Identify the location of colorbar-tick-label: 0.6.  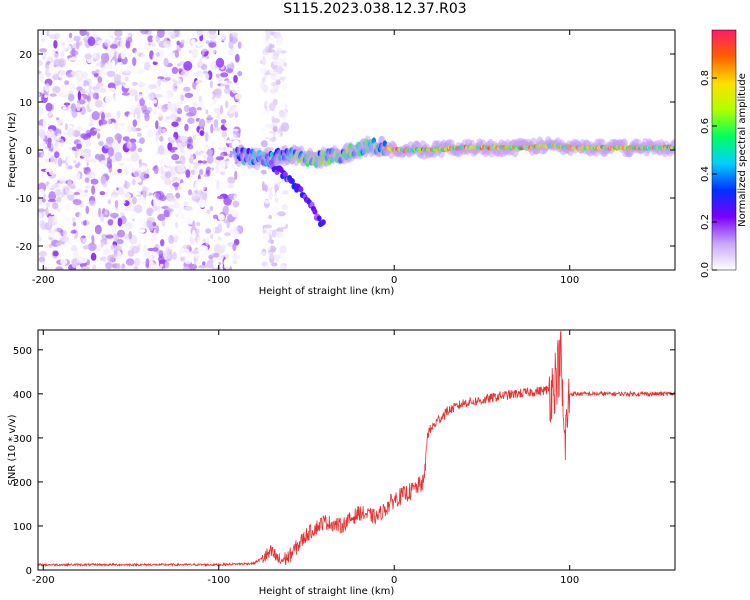
(705, 126).